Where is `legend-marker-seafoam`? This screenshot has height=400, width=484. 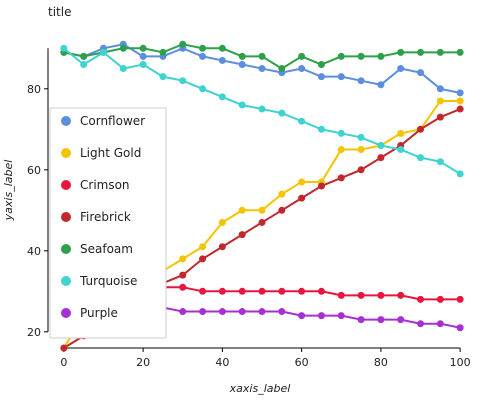 legend-marker-seafoam is located at coordinates (66, 249).